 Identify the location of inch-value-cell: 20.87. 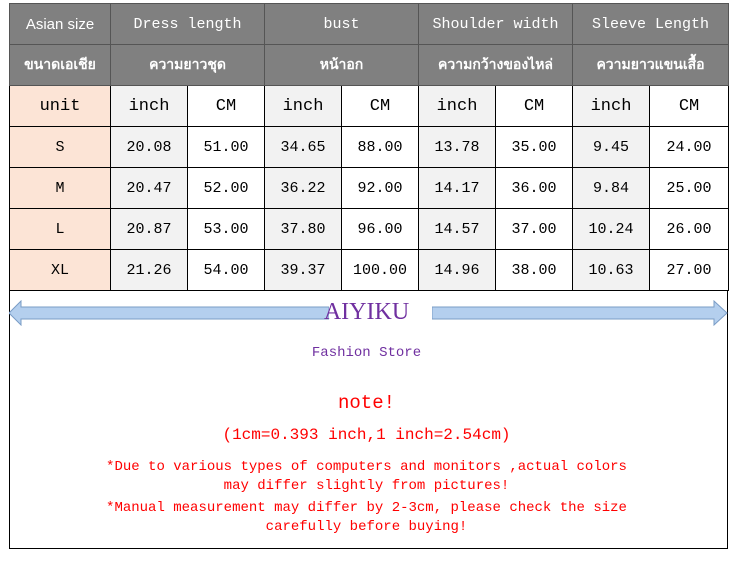
(149, 229).